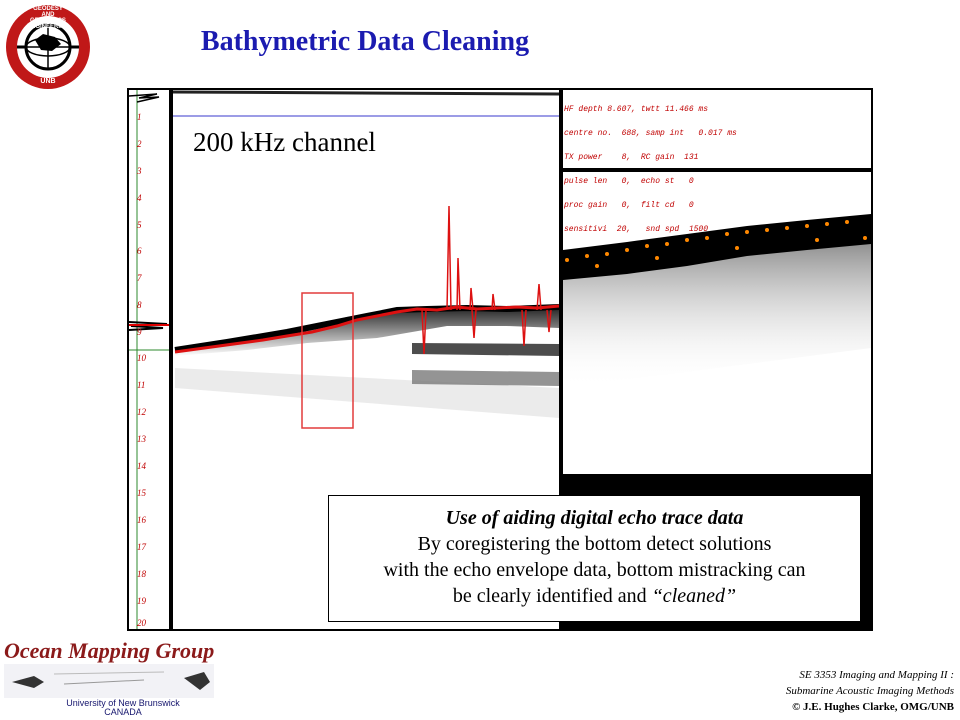 The height and width of the screenshot is (720, 960). I want to click on depth-tick: 6, so click(139, 251).